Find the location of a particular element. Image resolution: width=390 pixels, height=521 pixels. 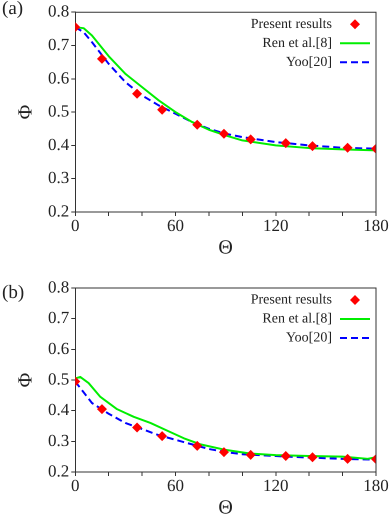

chart-title: (b) is located at coordinates (13, 293).